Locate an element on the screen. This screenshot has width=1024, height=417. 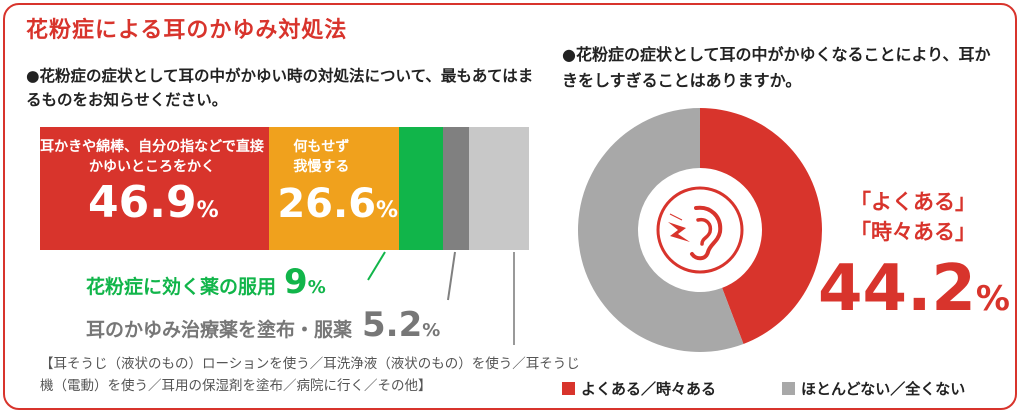
legend-swatch-no is located at coordinates (788, 388).